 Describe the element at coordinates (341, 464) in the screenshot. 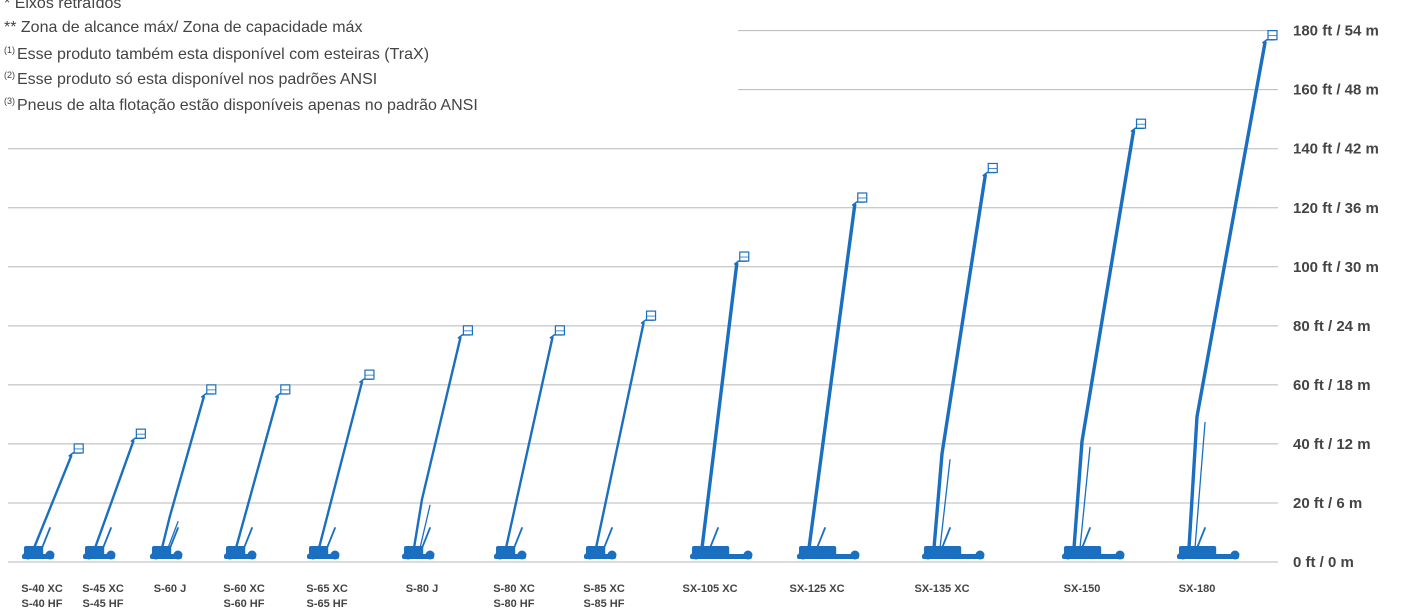

I see `boom-lift-s-65-xc` at that location.